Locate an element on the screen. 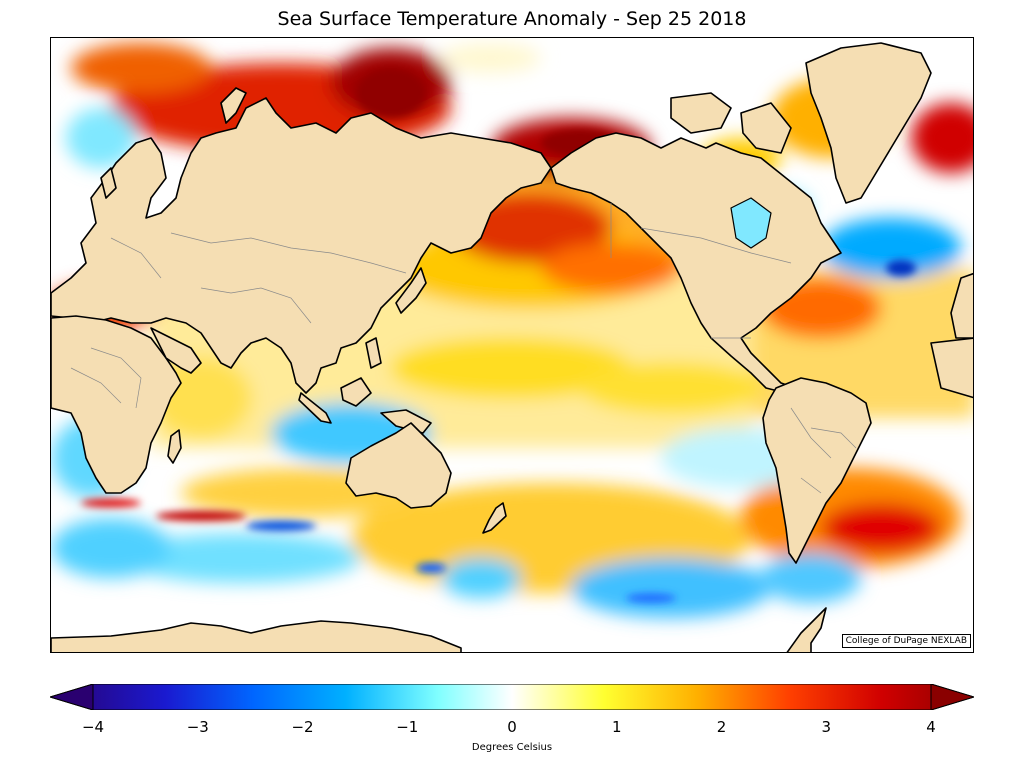 Image resolution: width=1024 pixels, height=768 pixels. colorbar-under-arrow is located at coordinates (72, 697).